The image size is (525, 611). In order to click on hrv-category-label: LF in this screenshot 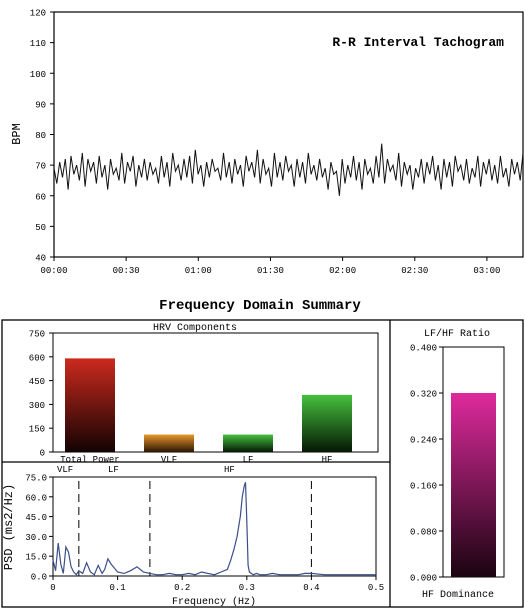, I will do `click(248, 460)`.